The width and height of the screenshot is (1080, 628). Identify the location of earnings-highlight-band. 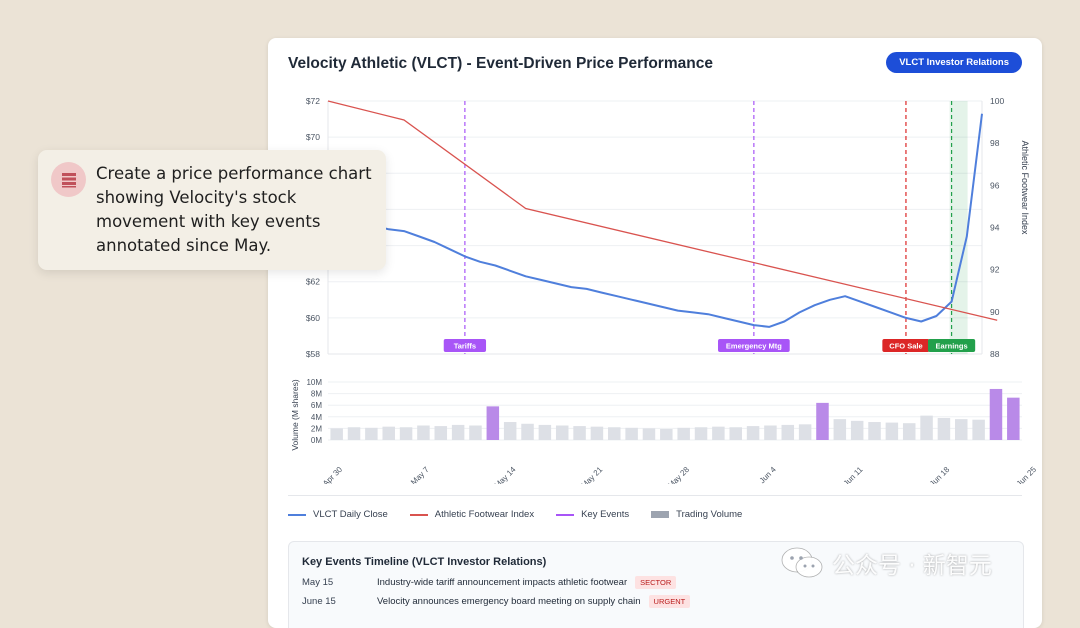
(958, 227).